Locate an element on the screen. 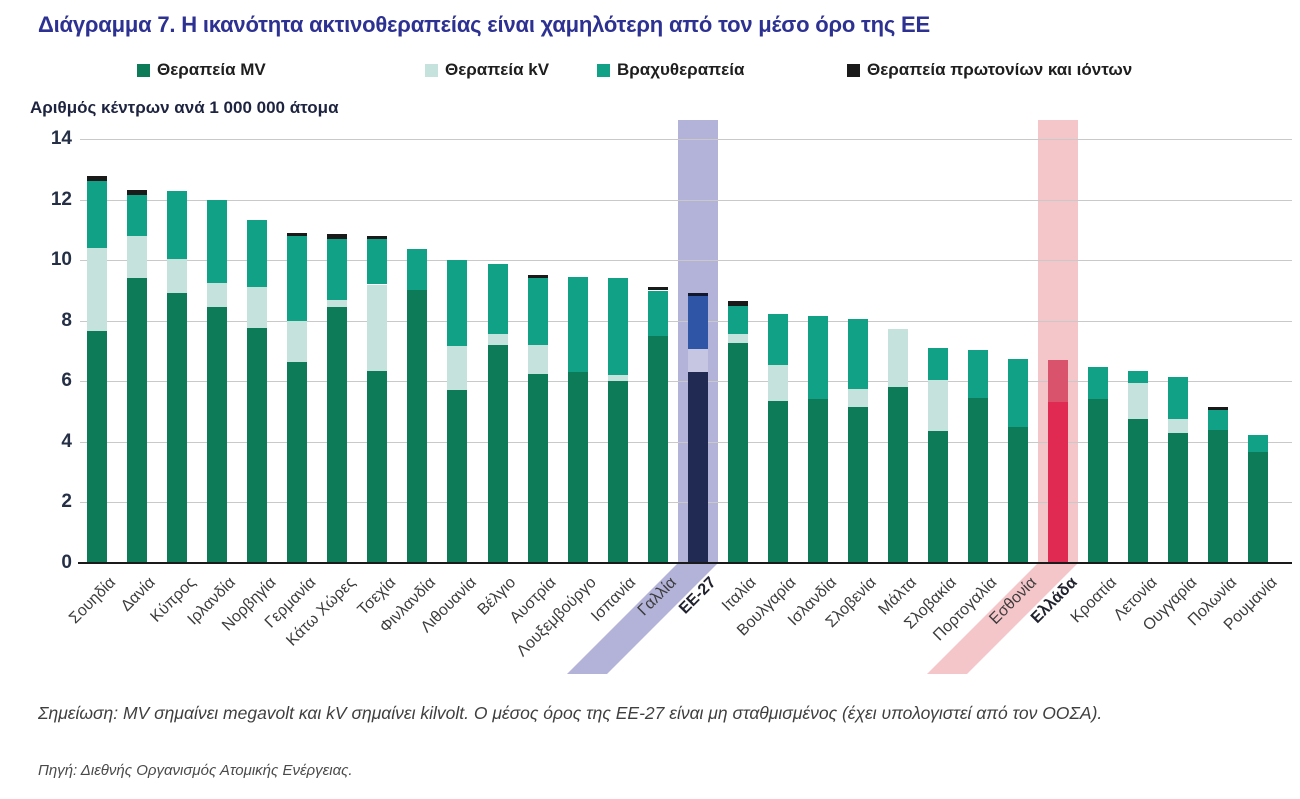  legend-label: Βραχυθεραπεία is located at coordinates (681, 69).